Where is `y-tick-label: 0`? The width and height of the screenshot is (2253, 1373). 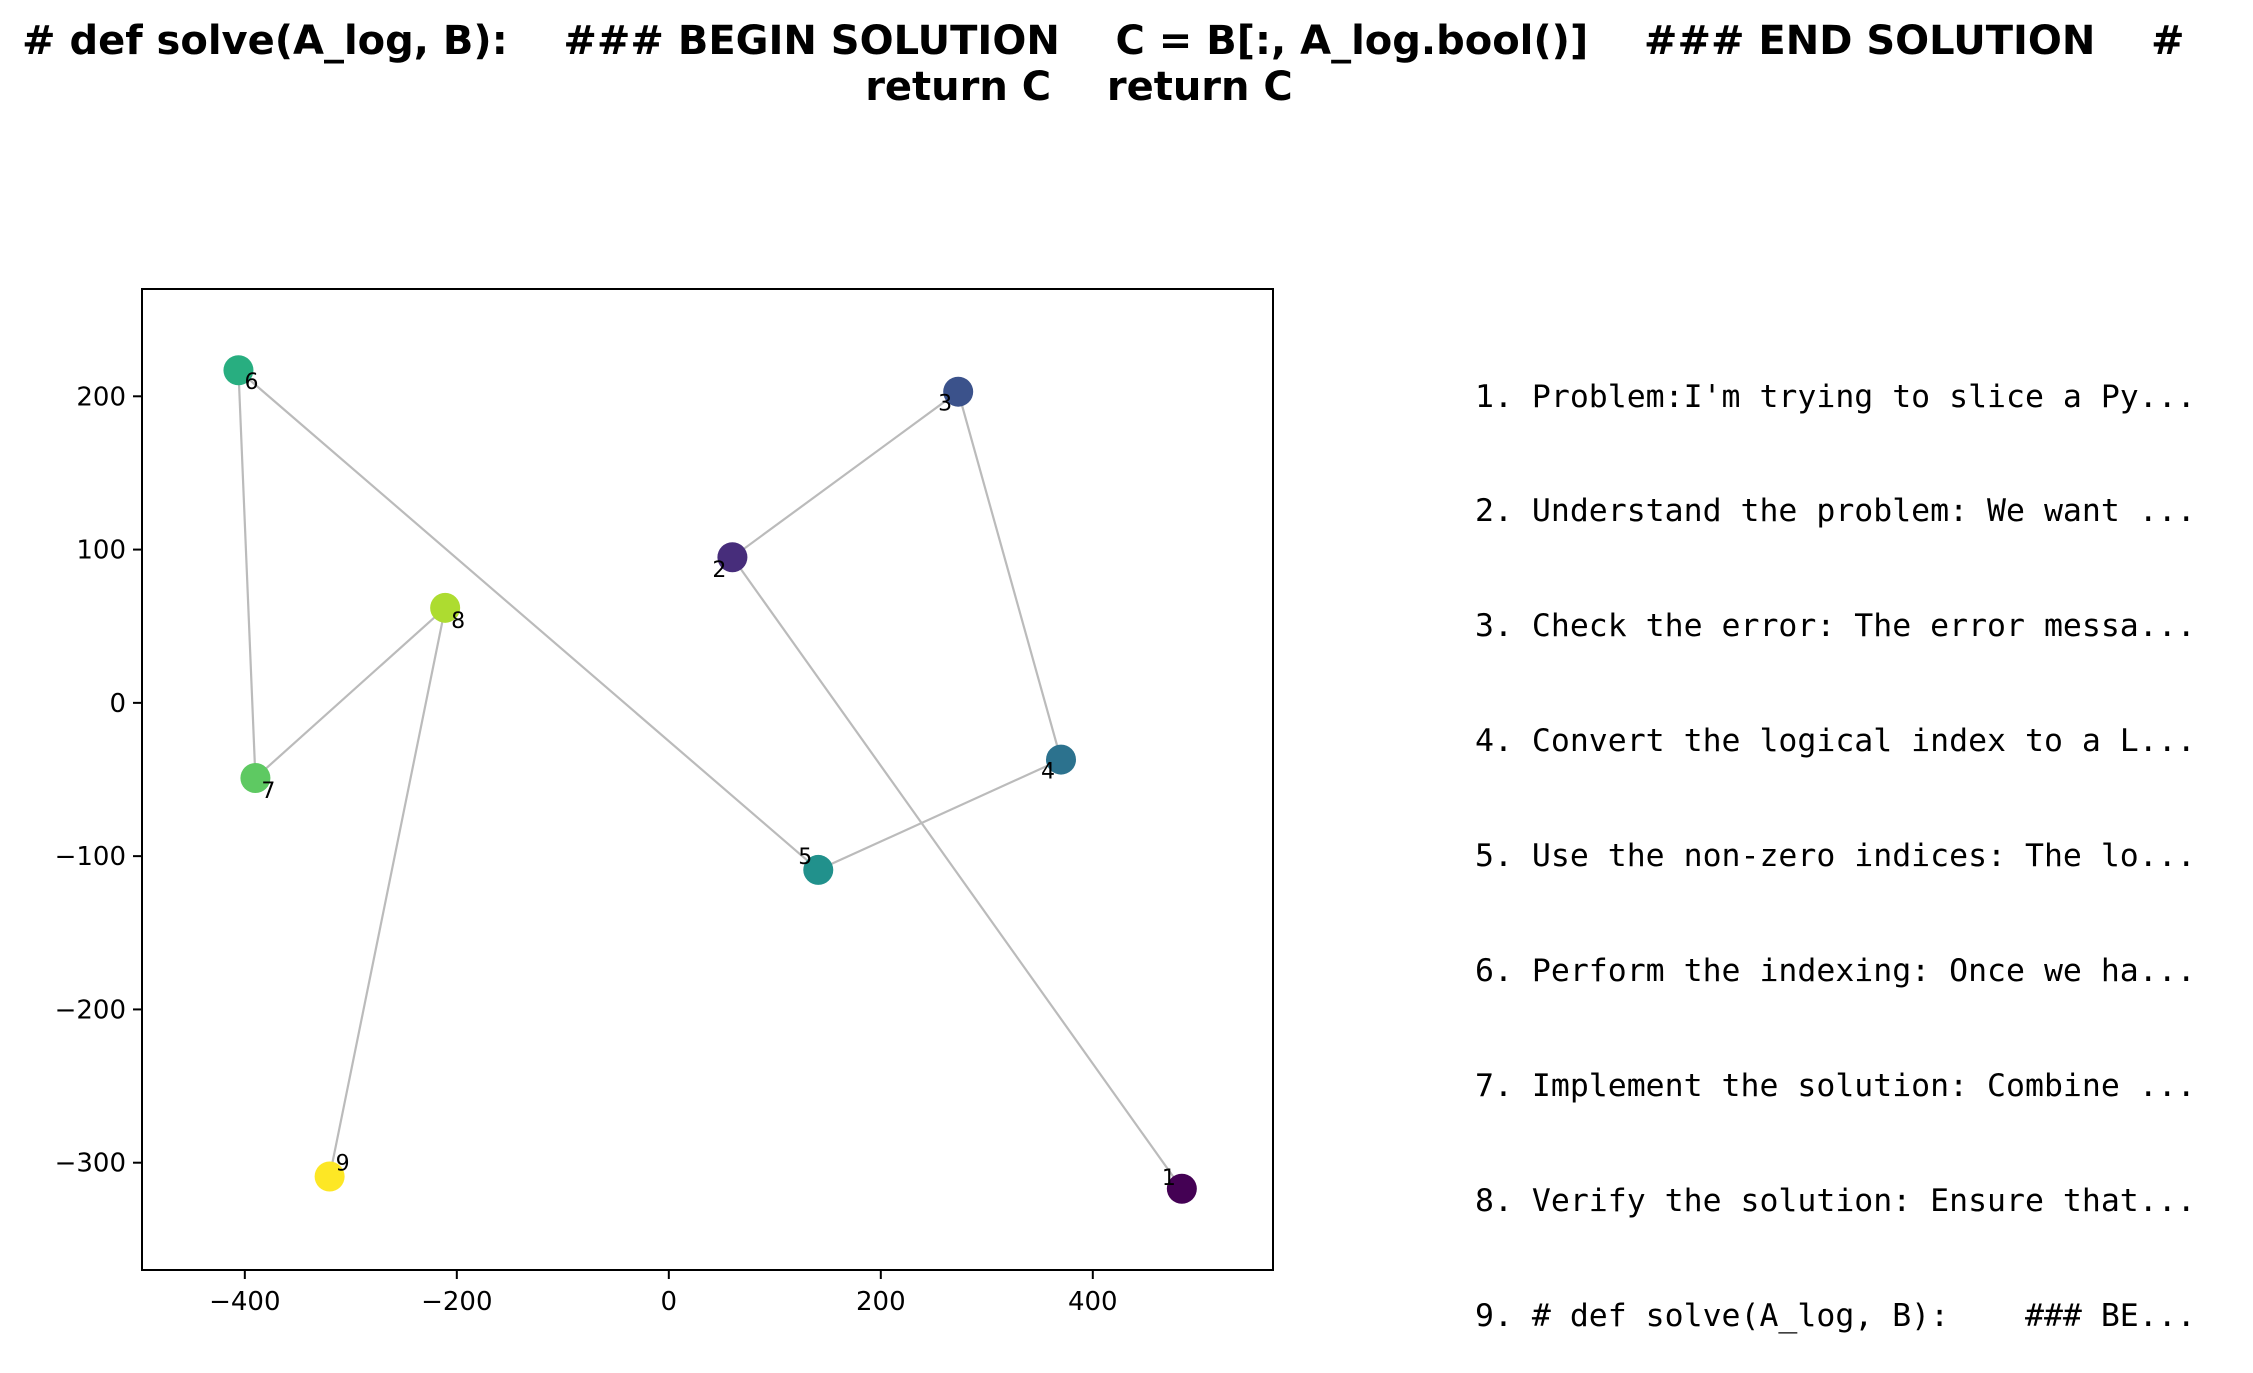 y-tick-label: 0 is located at coordinates (117, 704).